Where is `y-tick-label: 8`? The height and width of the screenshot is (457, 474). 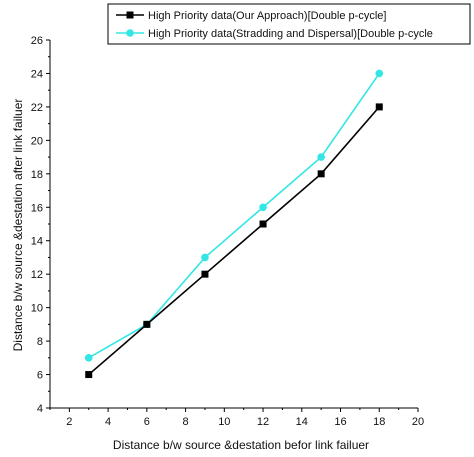
y-tick-label: 8 is located at coordinates (40, 342).